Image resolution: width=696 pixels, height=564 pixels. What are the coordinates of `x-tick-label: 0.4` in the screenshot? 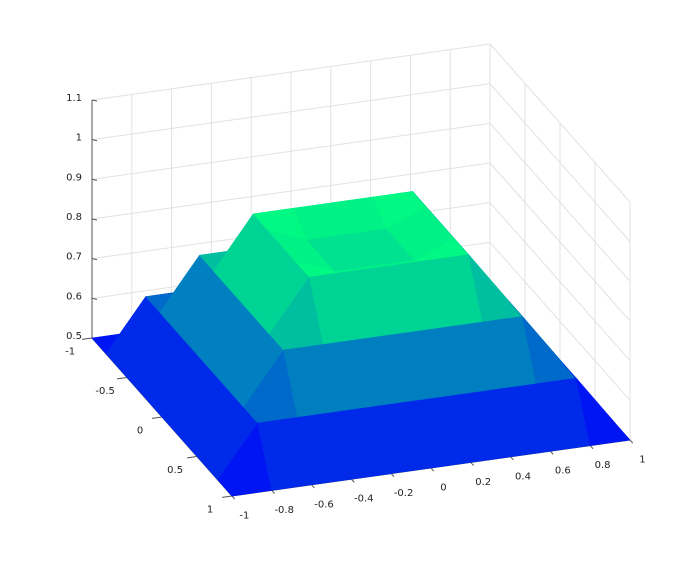 It's located at (523, 476).